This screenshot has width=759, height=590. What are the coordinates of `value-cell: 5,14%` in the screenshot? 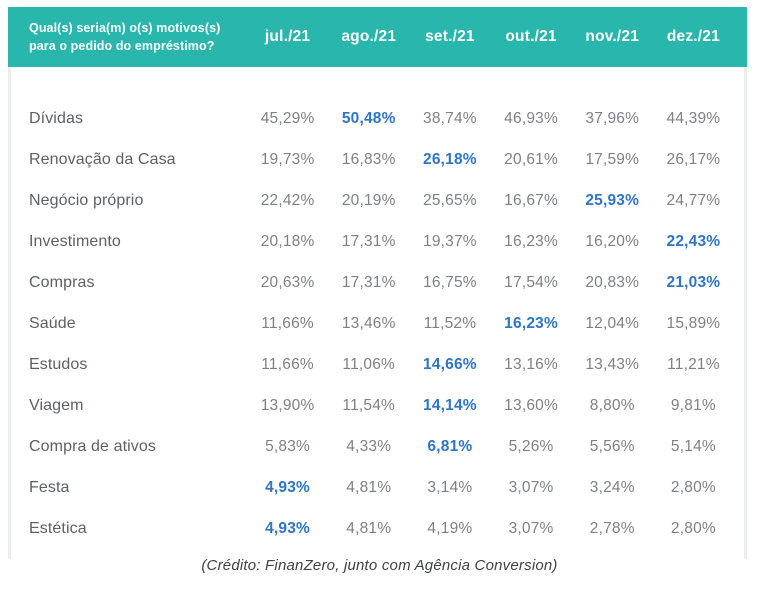 It's located at (693, 446).